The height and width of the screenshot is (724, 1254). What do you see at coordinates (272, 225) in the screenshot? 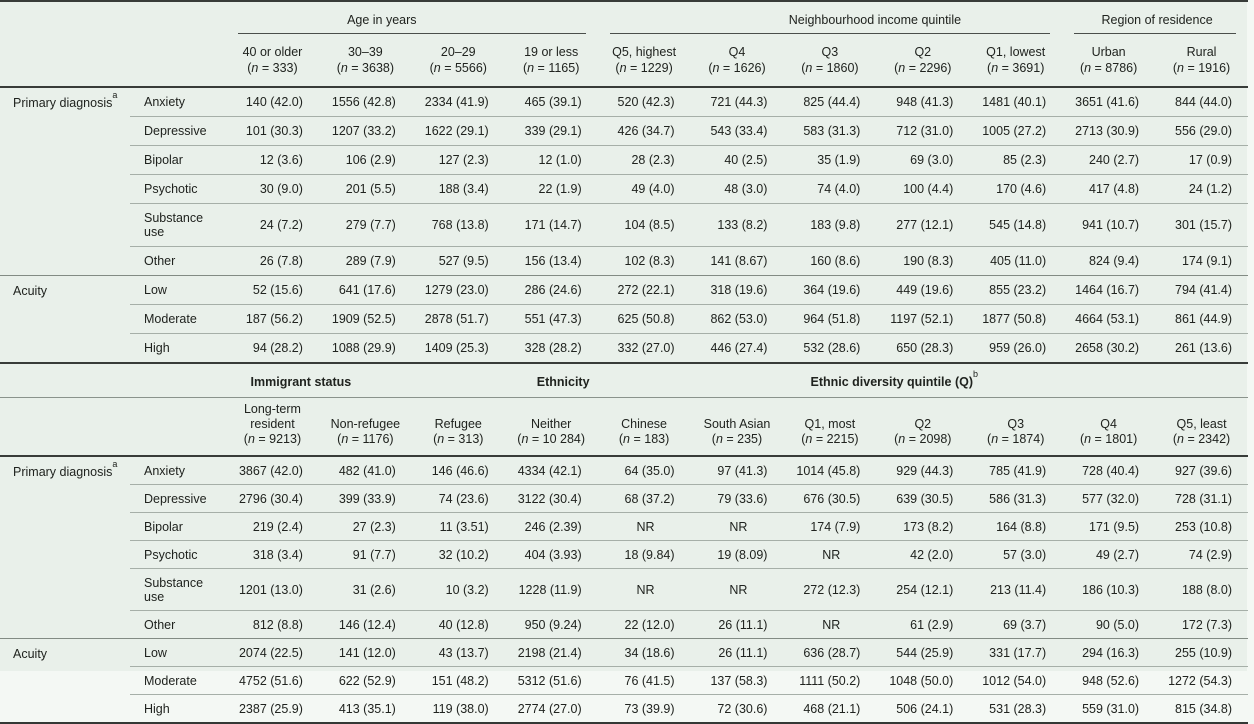
I see `cell: 24 (7.2)` at bounding box center [272, 225].